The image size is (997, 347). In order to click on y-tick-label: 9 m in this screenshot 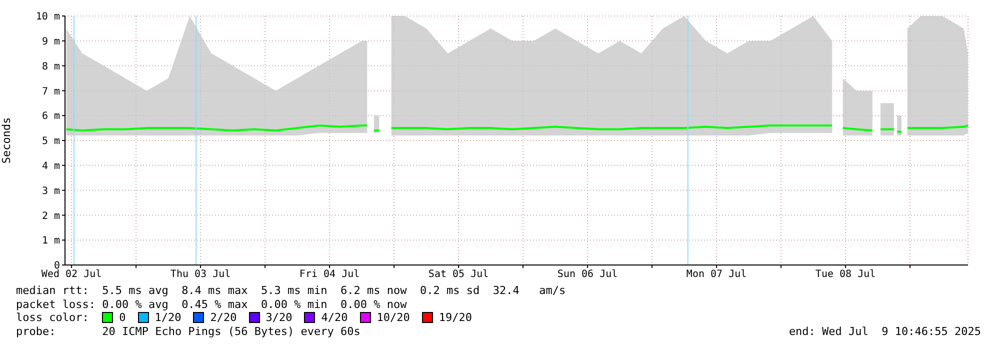, I will do `click(51, 42)`.